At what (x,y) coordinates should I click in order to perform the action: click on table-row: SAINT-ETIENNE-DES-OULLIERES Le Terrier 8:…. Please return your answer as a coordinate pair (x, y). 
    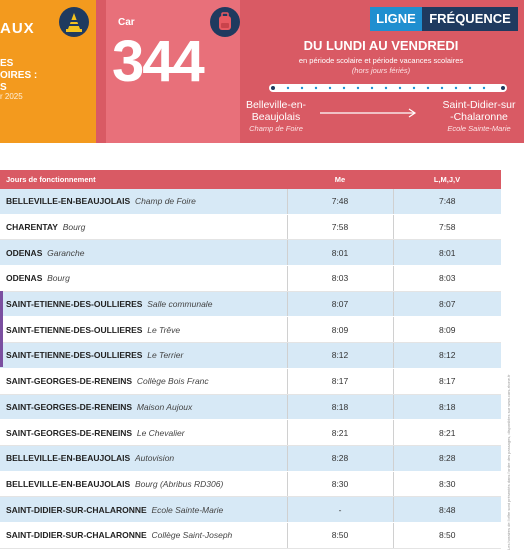
    Looking at the image, I should click on (250, 355).